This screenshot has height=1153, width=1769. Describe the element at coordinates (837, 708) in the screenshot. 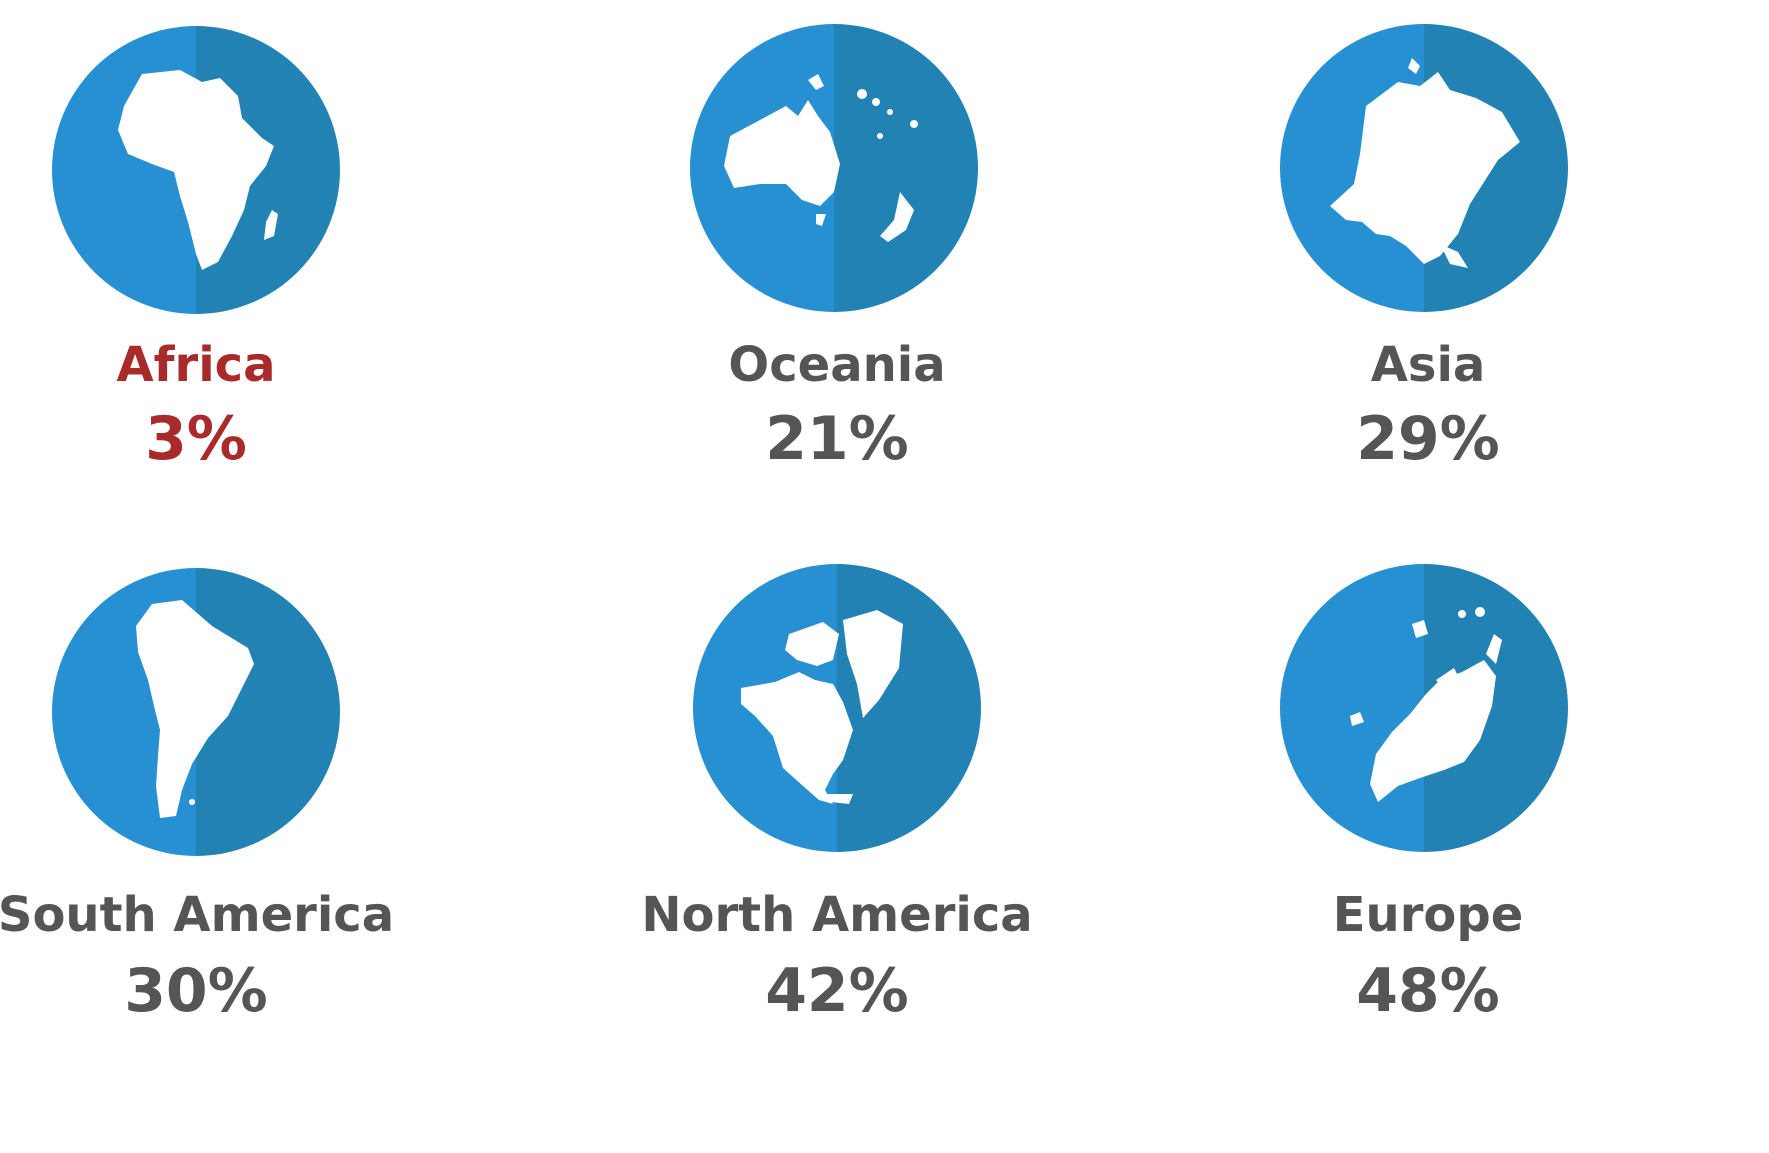

I see `north-america-globe-icon` at that location.